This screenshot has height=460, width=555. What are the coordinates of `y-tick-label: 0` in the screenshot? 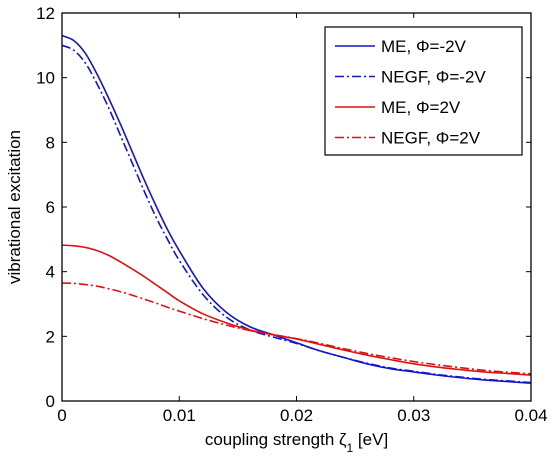 It's located at (50, 401).